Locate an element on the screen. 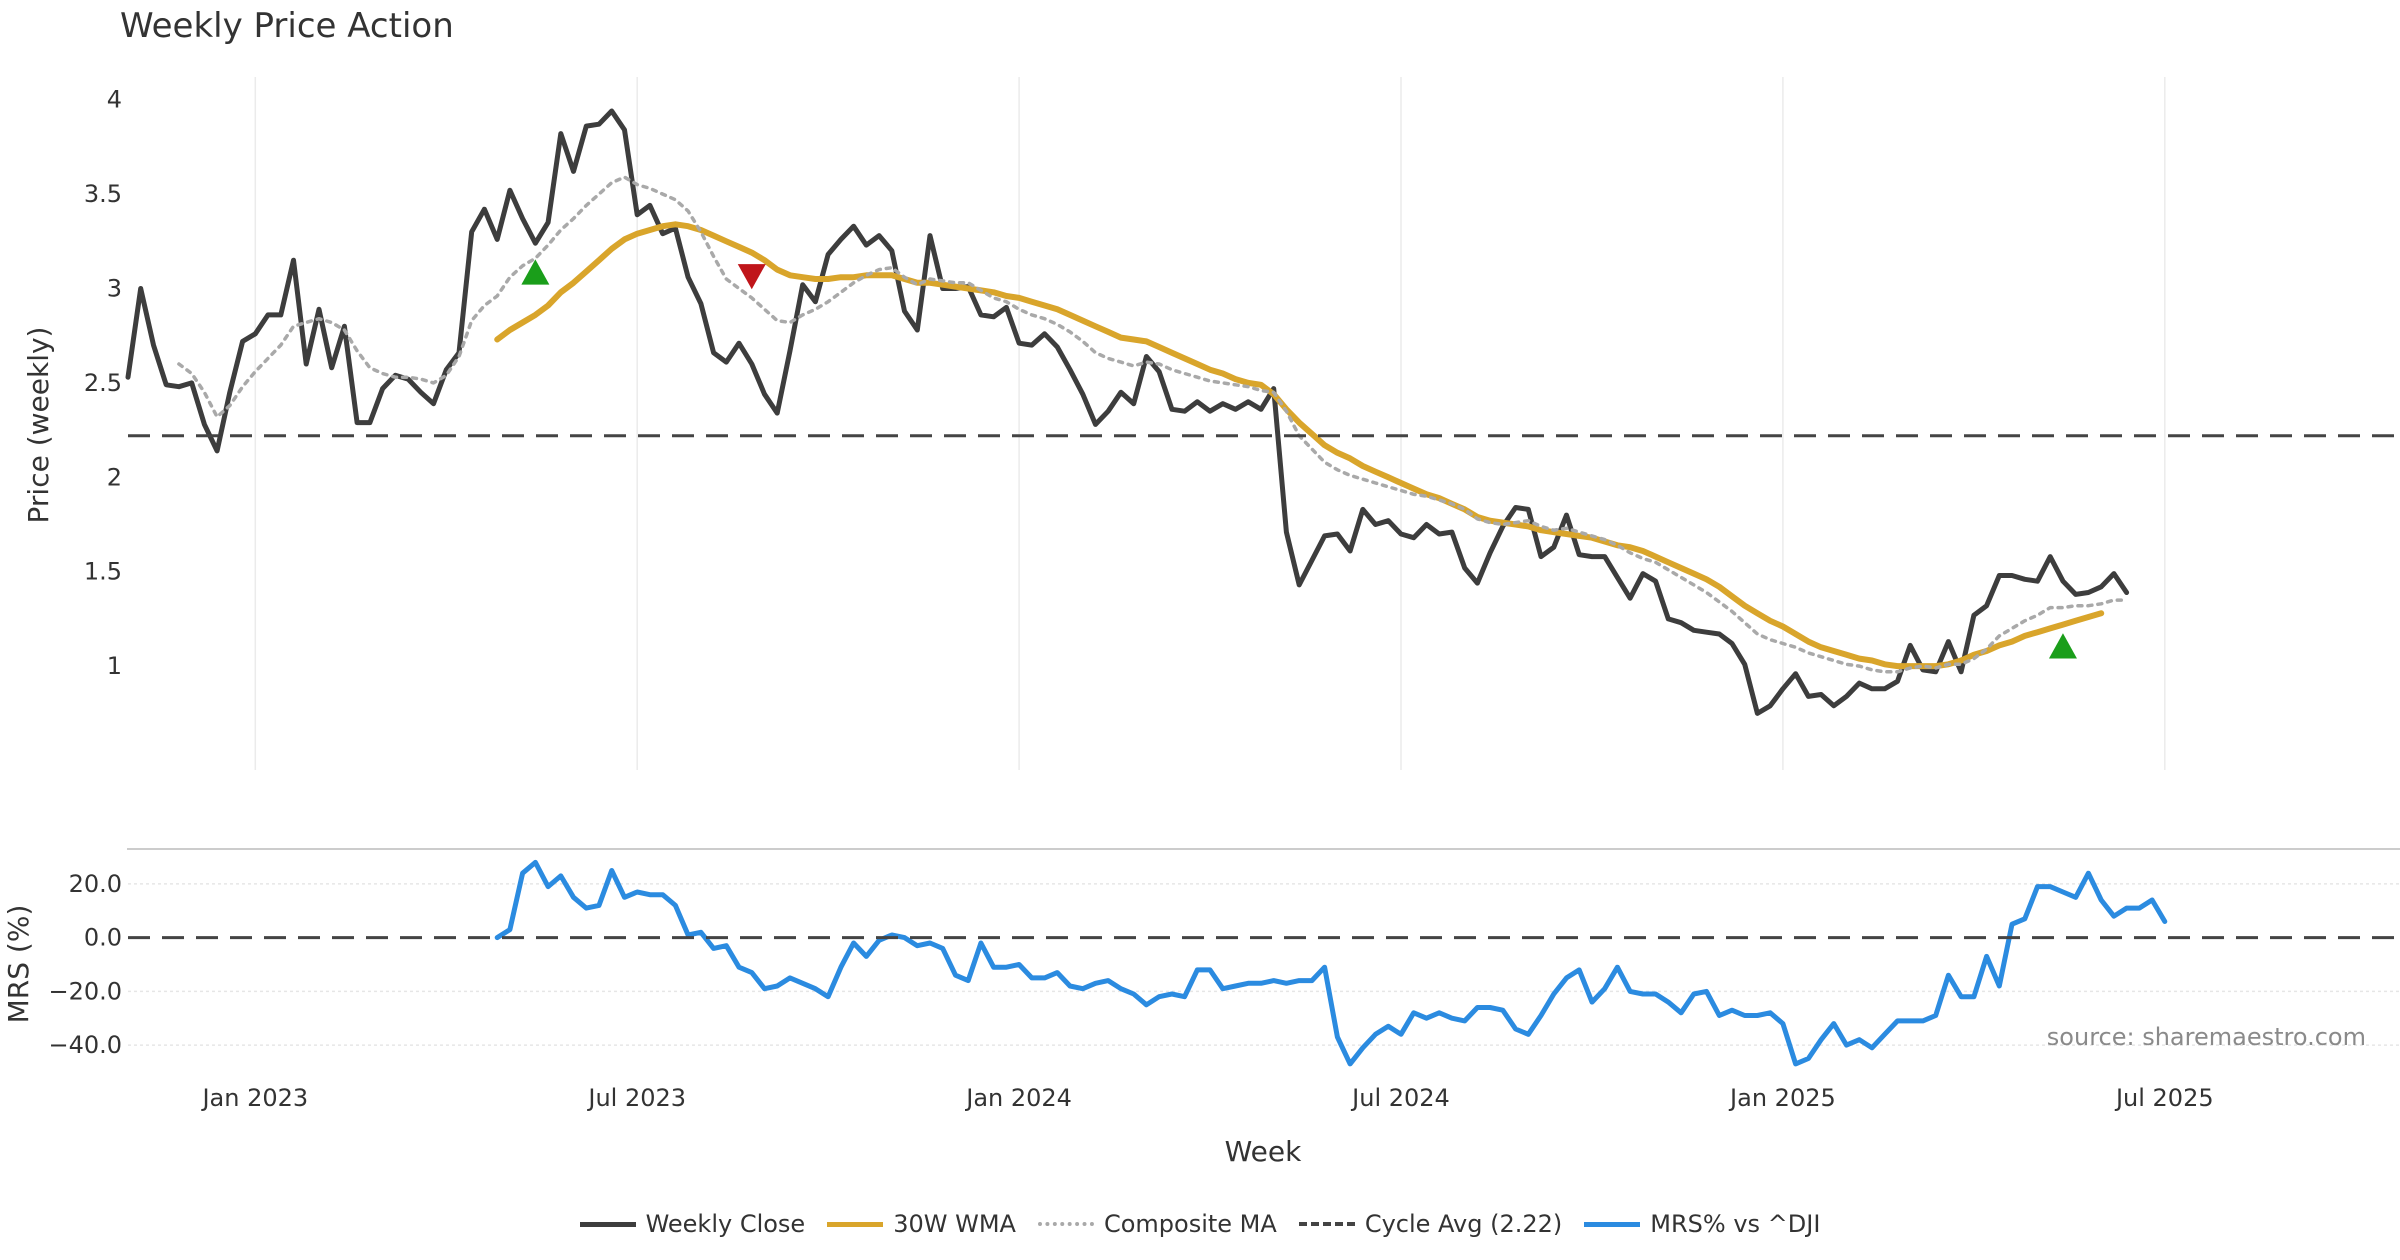 The width and height of the screenshot is (2400, 1260). price-y-ticks: 1 1.5 2 2.5 3 3.5 4 is located at coordinates (103, 383).